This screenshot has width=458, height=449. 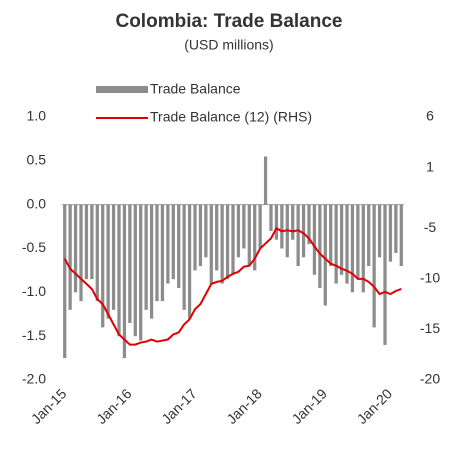 I want to click on chart-subtitle: (USD millions), so click(x=228, y=45).